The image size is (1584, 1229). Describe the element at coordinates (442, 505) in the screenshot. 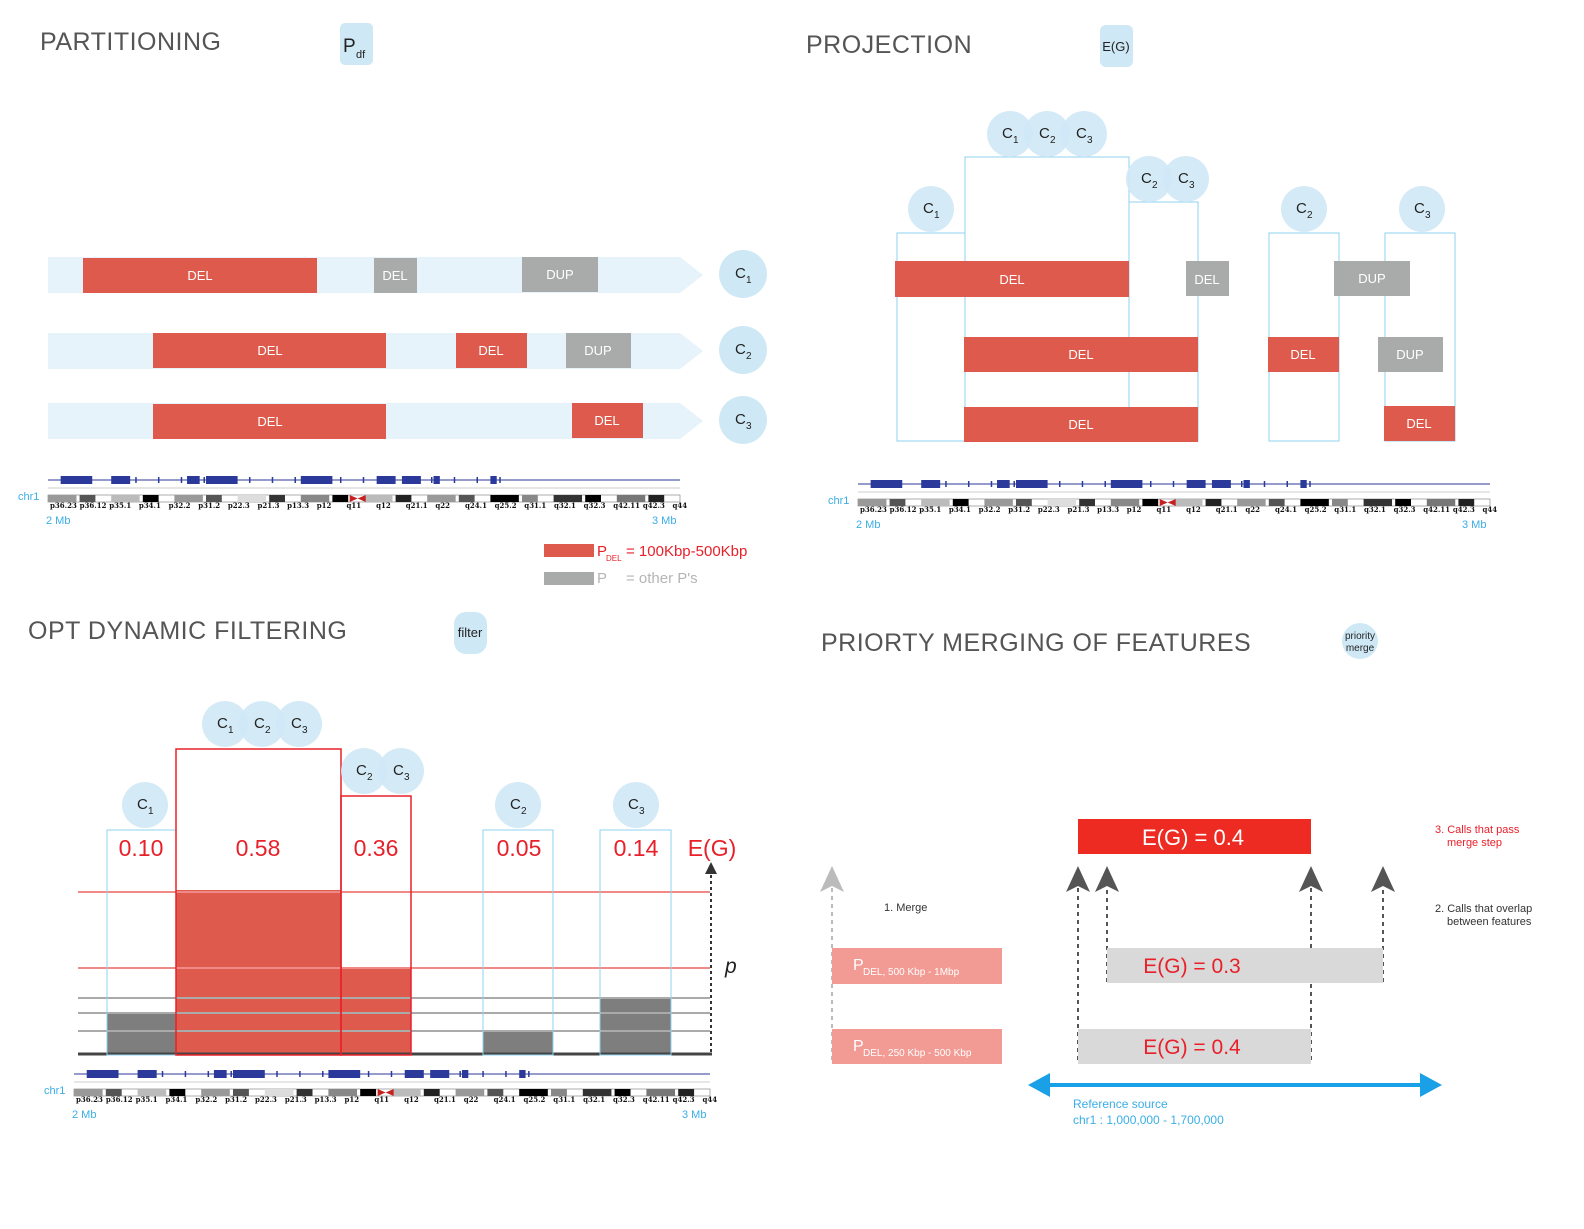

I see `band-label: q22` at that location.